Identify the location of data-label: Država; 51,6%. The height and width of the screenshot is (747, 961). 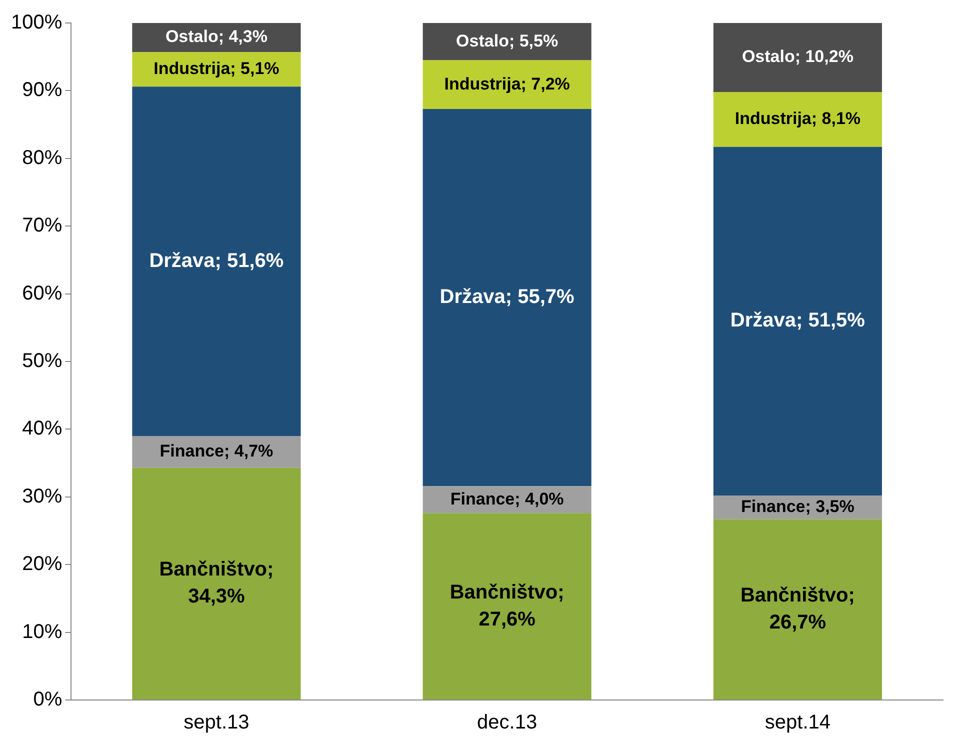
(216, 261).